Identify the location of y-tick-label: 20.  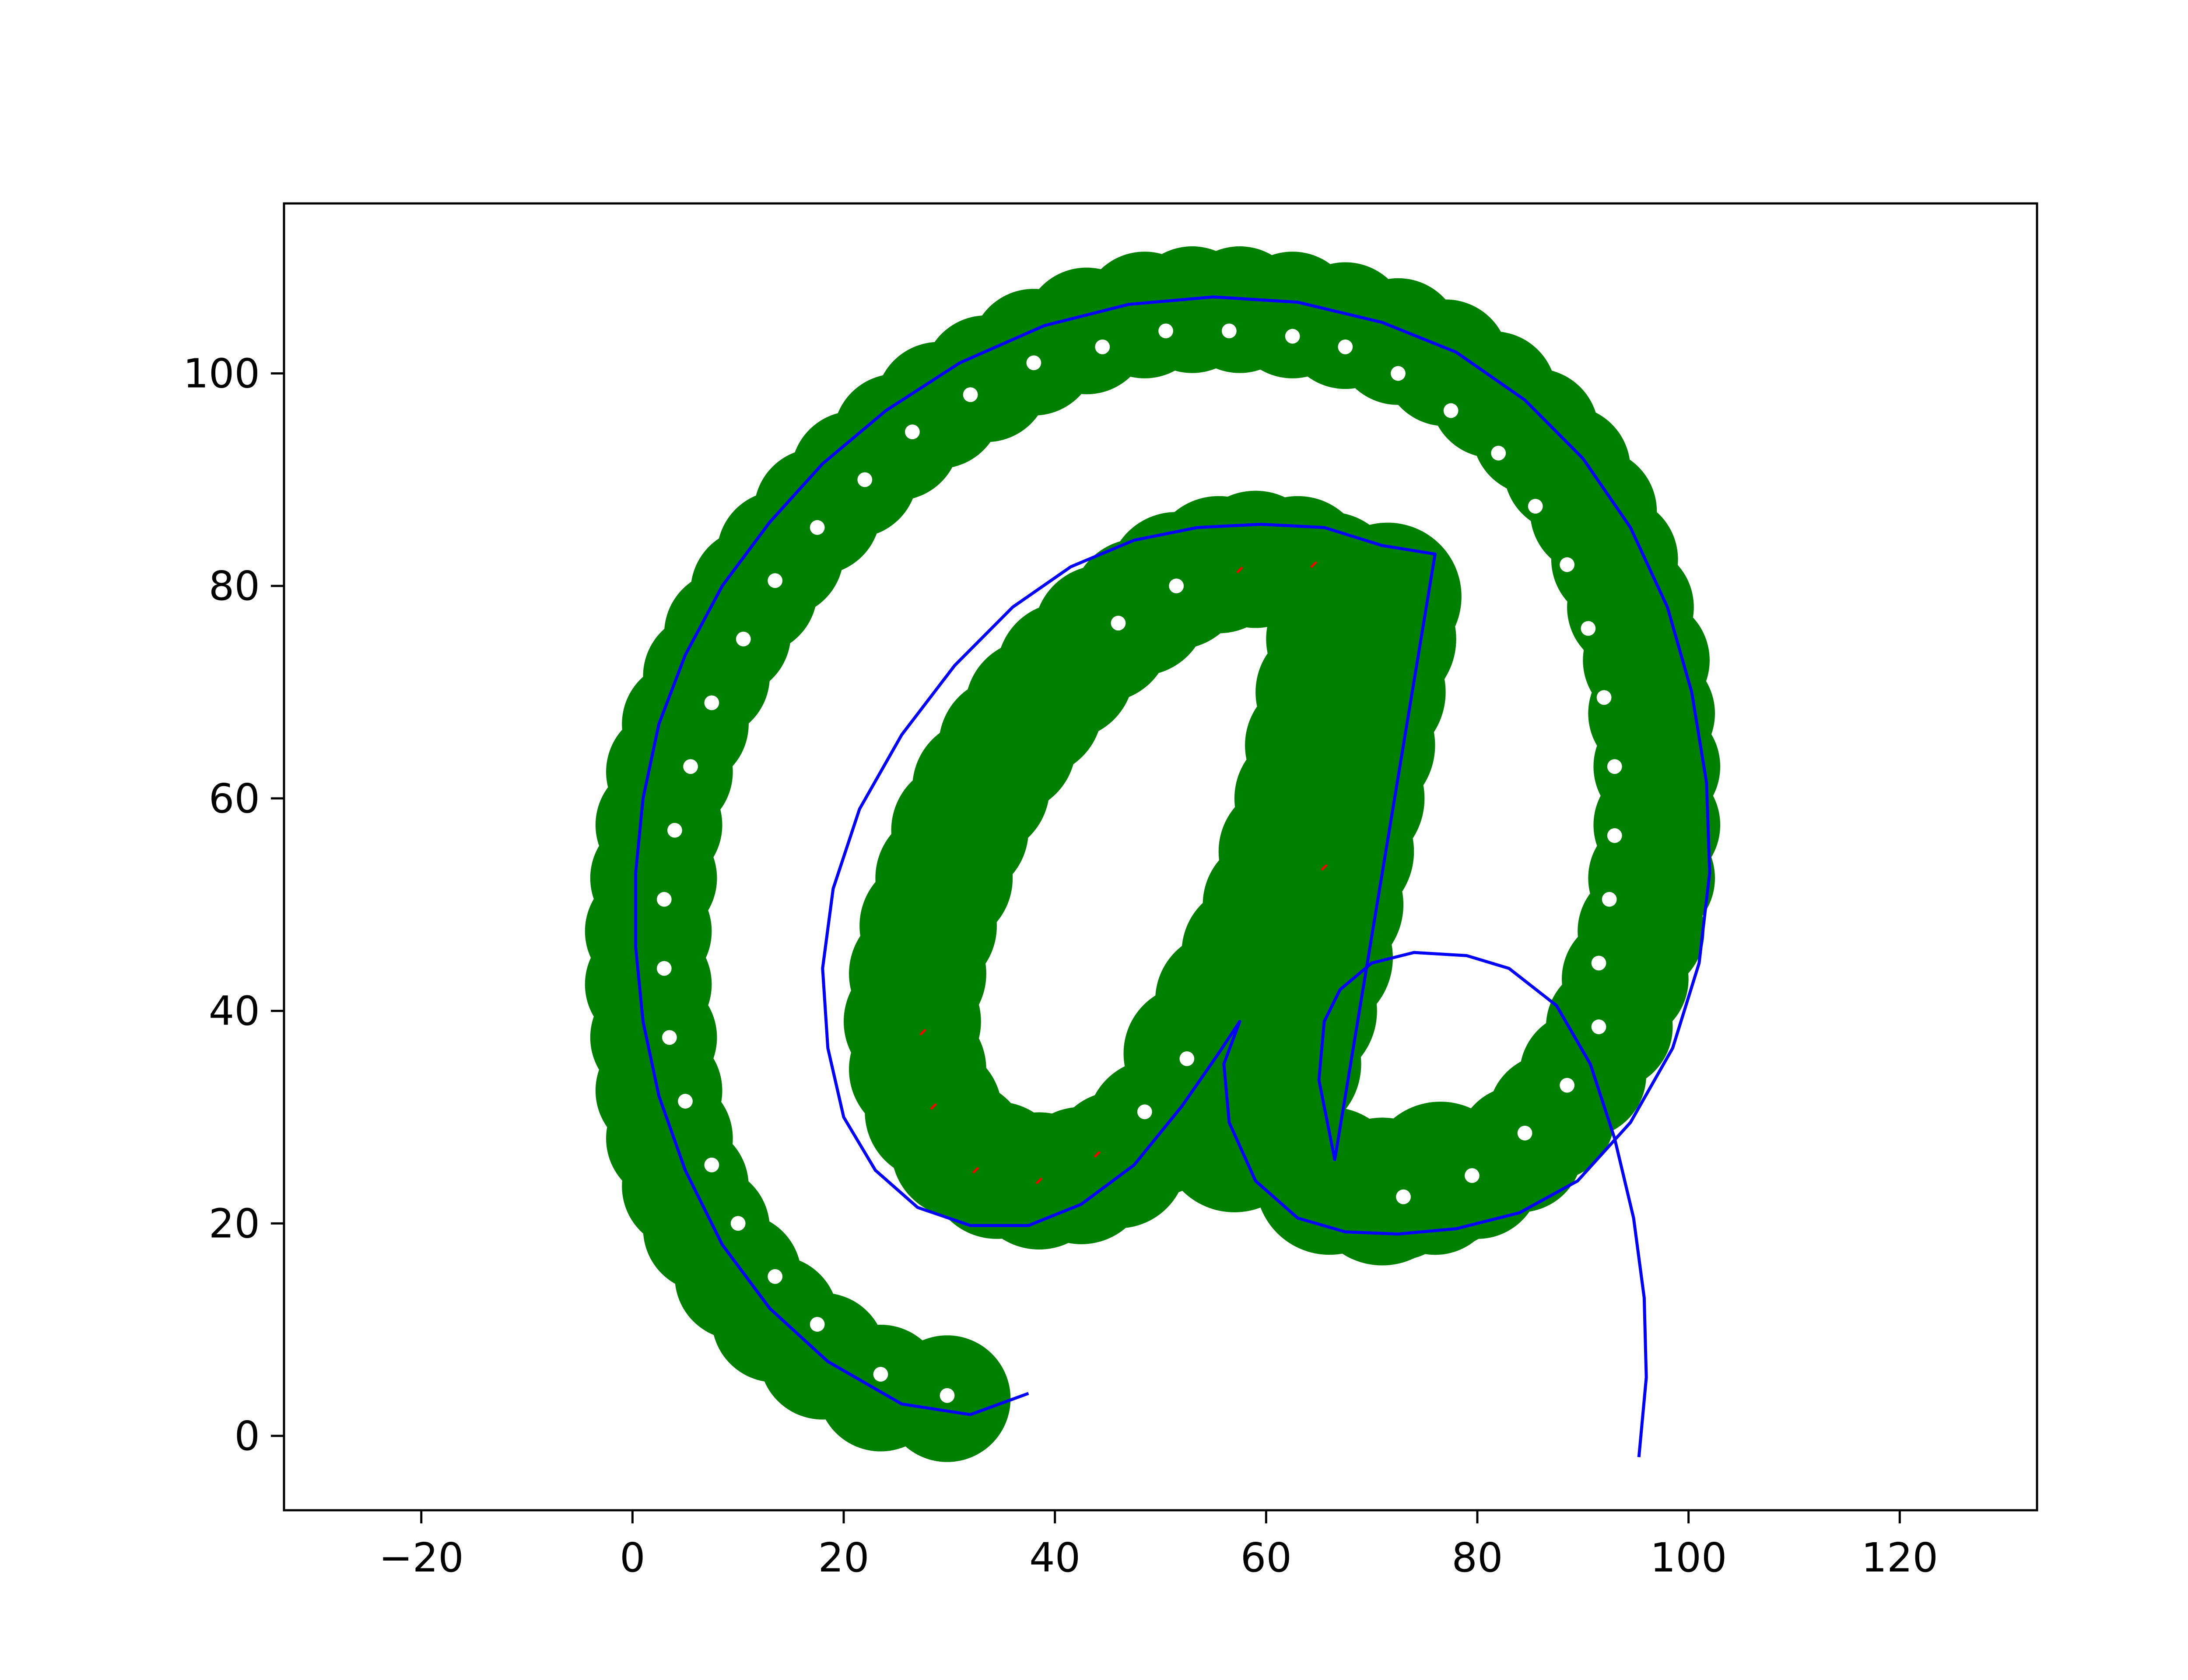
(234, 1223).